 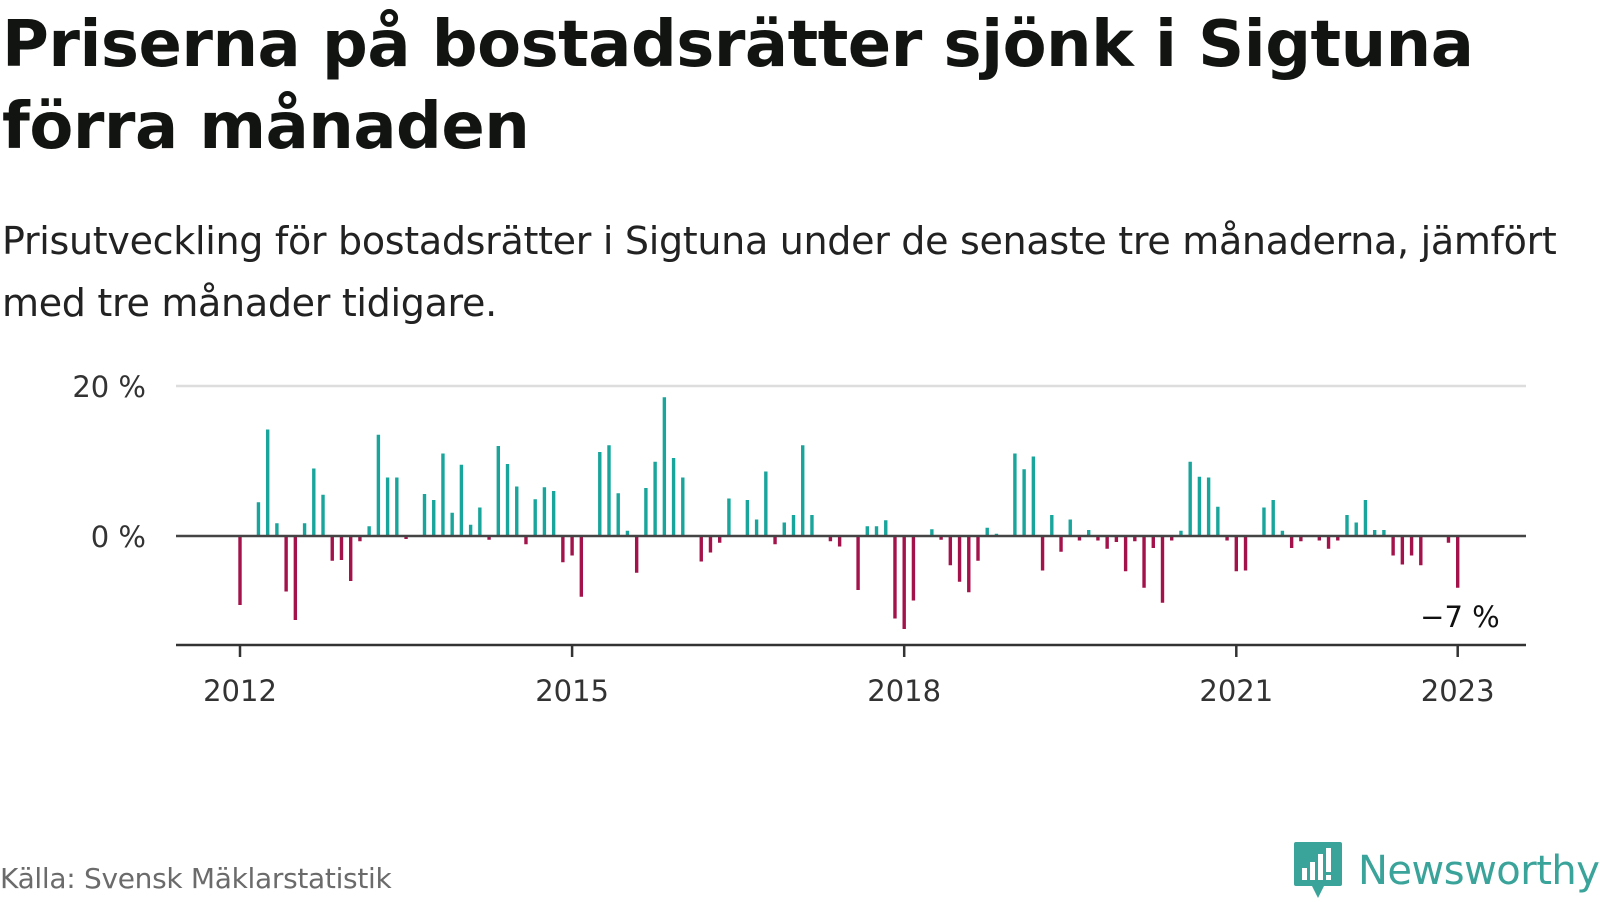 What do you see at coordinates (1318, 870) in the screenshot?
I see `newsworthy-icon` at bounding box center [1318, 870].